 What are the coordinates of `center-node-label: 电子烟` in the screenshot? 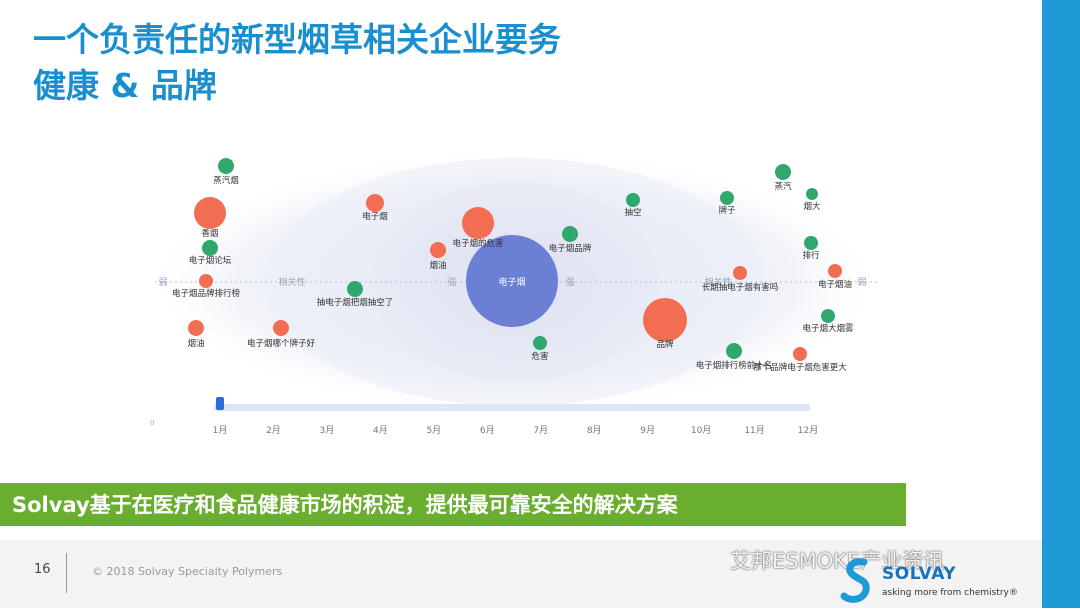 It's located at (511, 282).